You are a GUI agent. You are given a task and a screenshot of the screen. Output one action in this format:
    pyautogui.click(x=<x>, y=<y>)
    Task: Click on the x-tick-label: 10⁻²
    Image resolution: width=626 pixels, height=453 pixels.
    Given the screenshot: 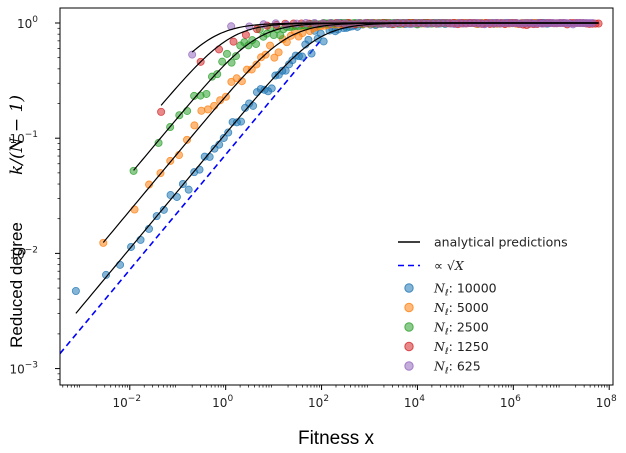 What is the action you would take?
    pyautogui.click(x=127, y=402)
    